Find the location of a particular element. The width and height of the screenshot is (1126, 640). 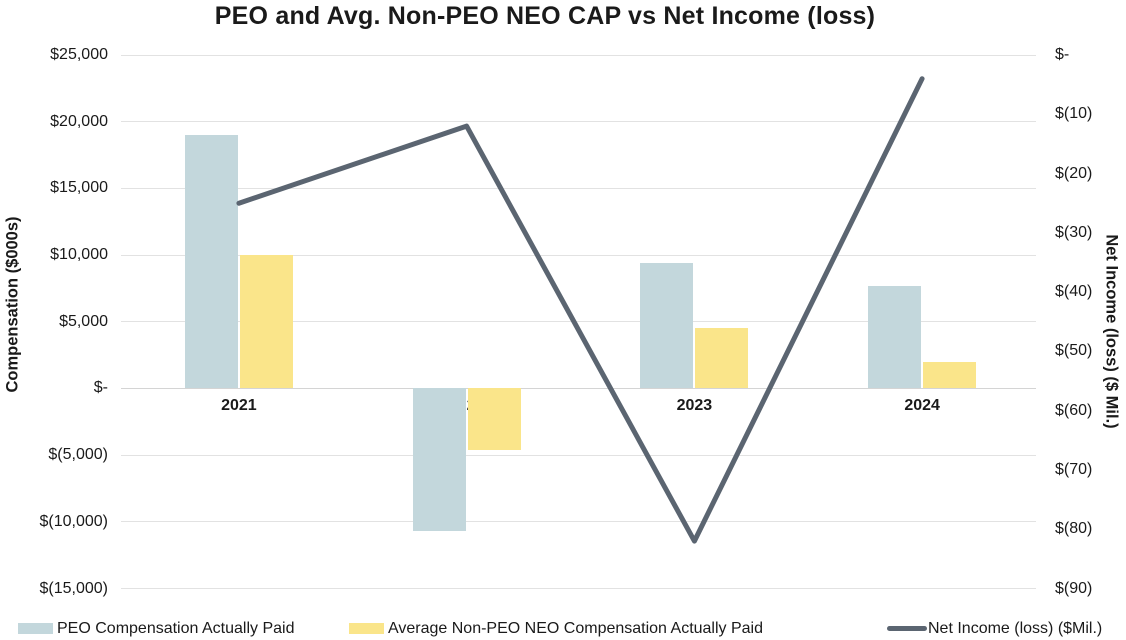

legend-item-peo-cap: PEO Compensation Actually Paid is located at coordinates (156, 628).